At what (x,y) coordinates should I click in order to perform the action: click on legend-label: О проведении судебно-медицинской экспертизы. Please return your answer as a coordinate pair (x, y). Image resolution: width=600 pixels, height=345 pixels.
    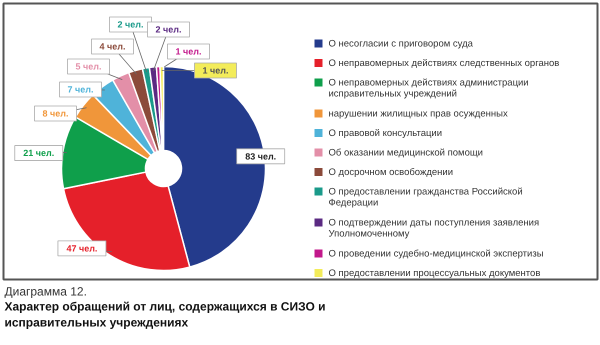
    Looking at the image, I should click on (436, 254).